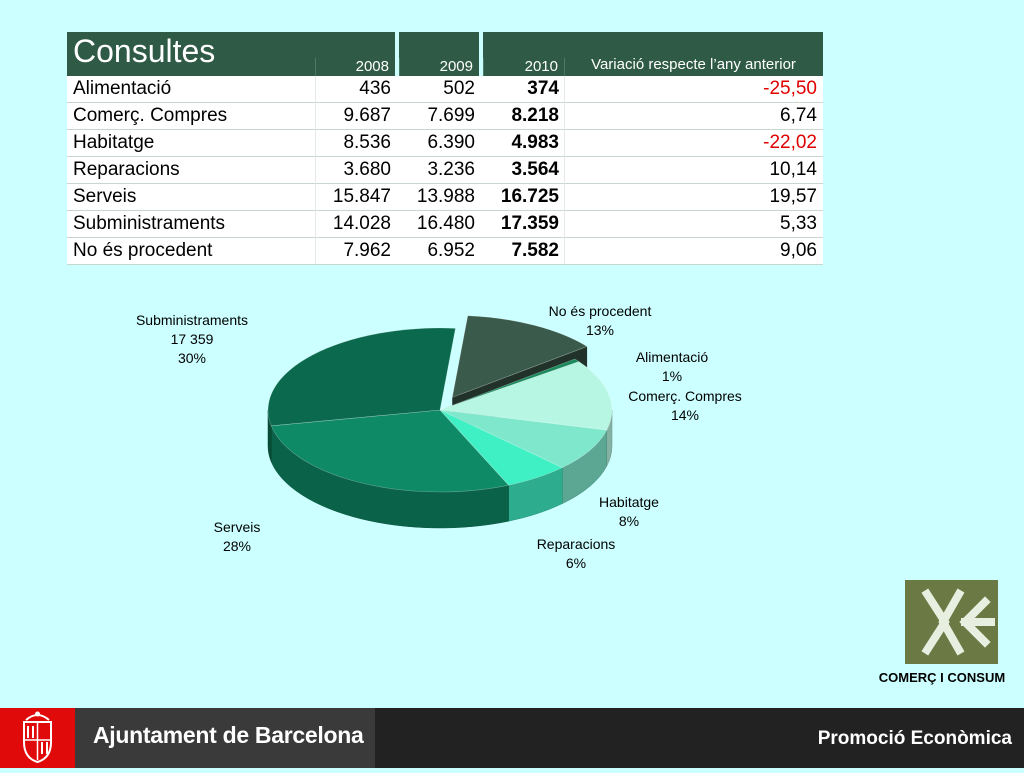 This screenshot has height=773, width=1024. What do you see at coordinates (790, 88) in the screenshot?
I see `cell-variation: -25,50` at bounding box center [790, 88].